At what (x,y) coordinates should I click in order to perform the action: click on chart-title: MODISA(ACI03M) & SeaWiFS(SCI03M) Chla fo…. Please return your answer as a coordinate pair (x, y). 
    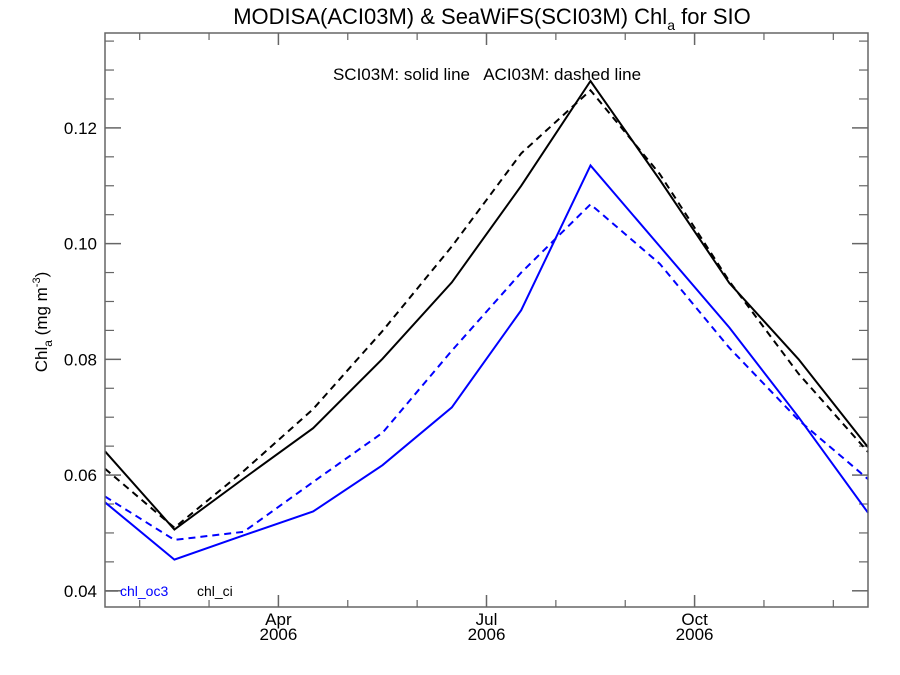
    Looking at the image, I should click on (492, 18).